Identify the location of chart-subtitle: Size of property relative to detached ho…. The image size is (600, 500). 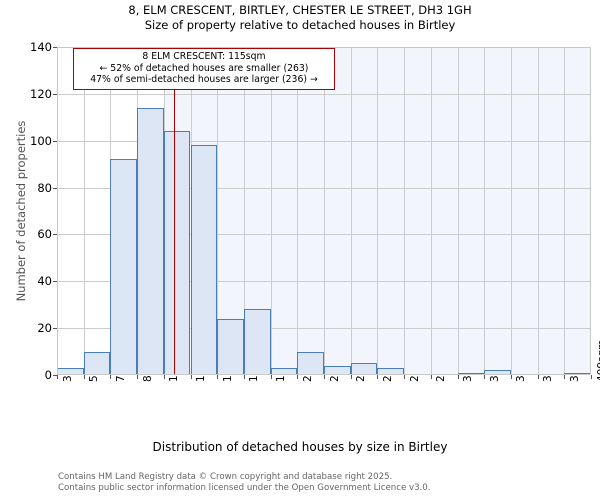
(300, 25).